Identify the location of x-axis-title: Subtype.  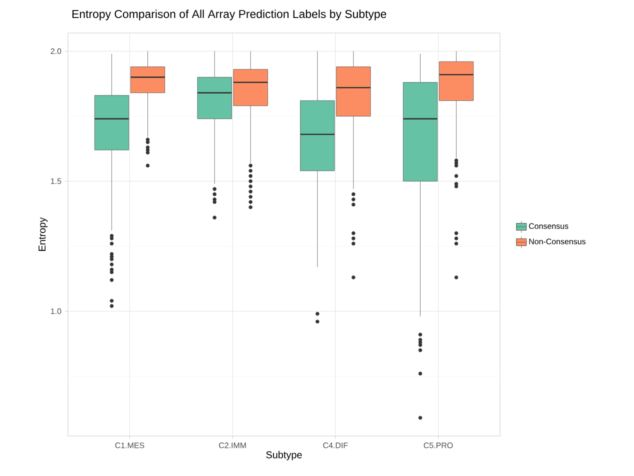
(284, 455).